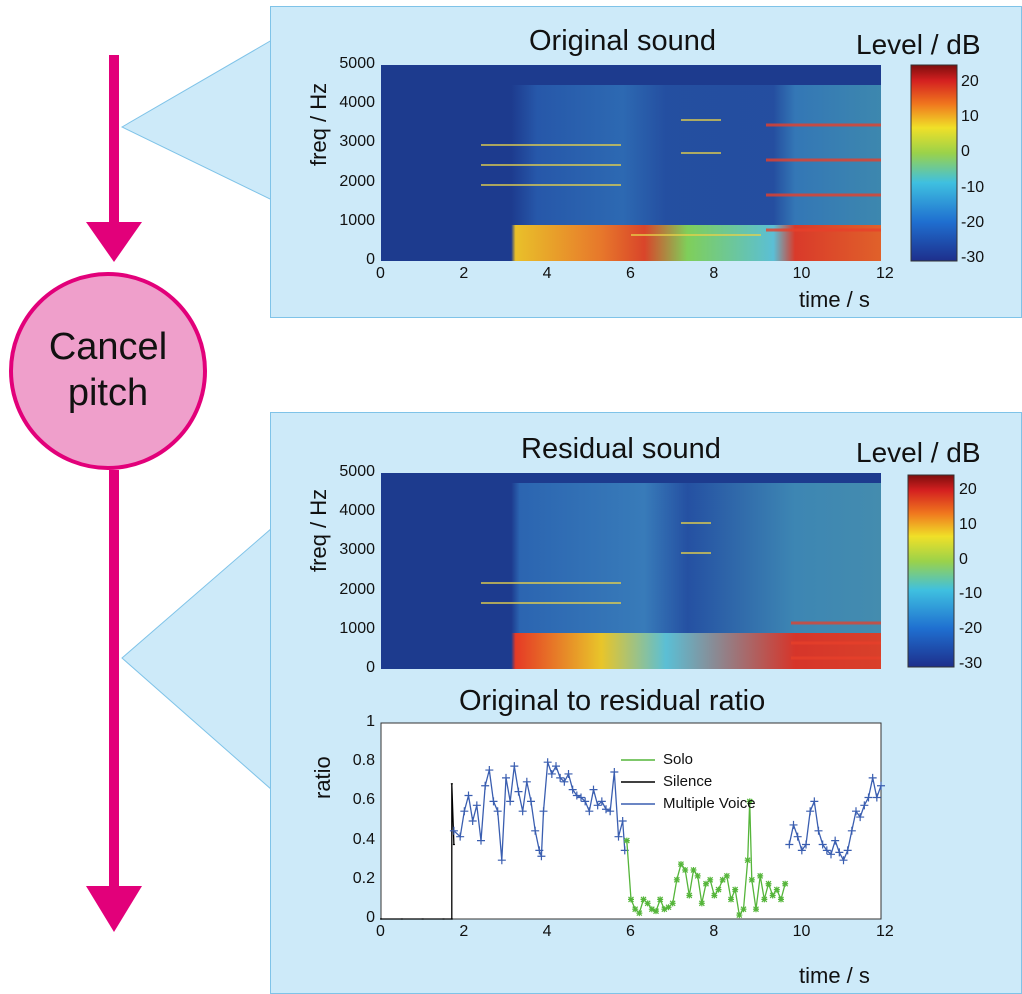  I want to click on top-time-tick: 8, so click(714, 273).